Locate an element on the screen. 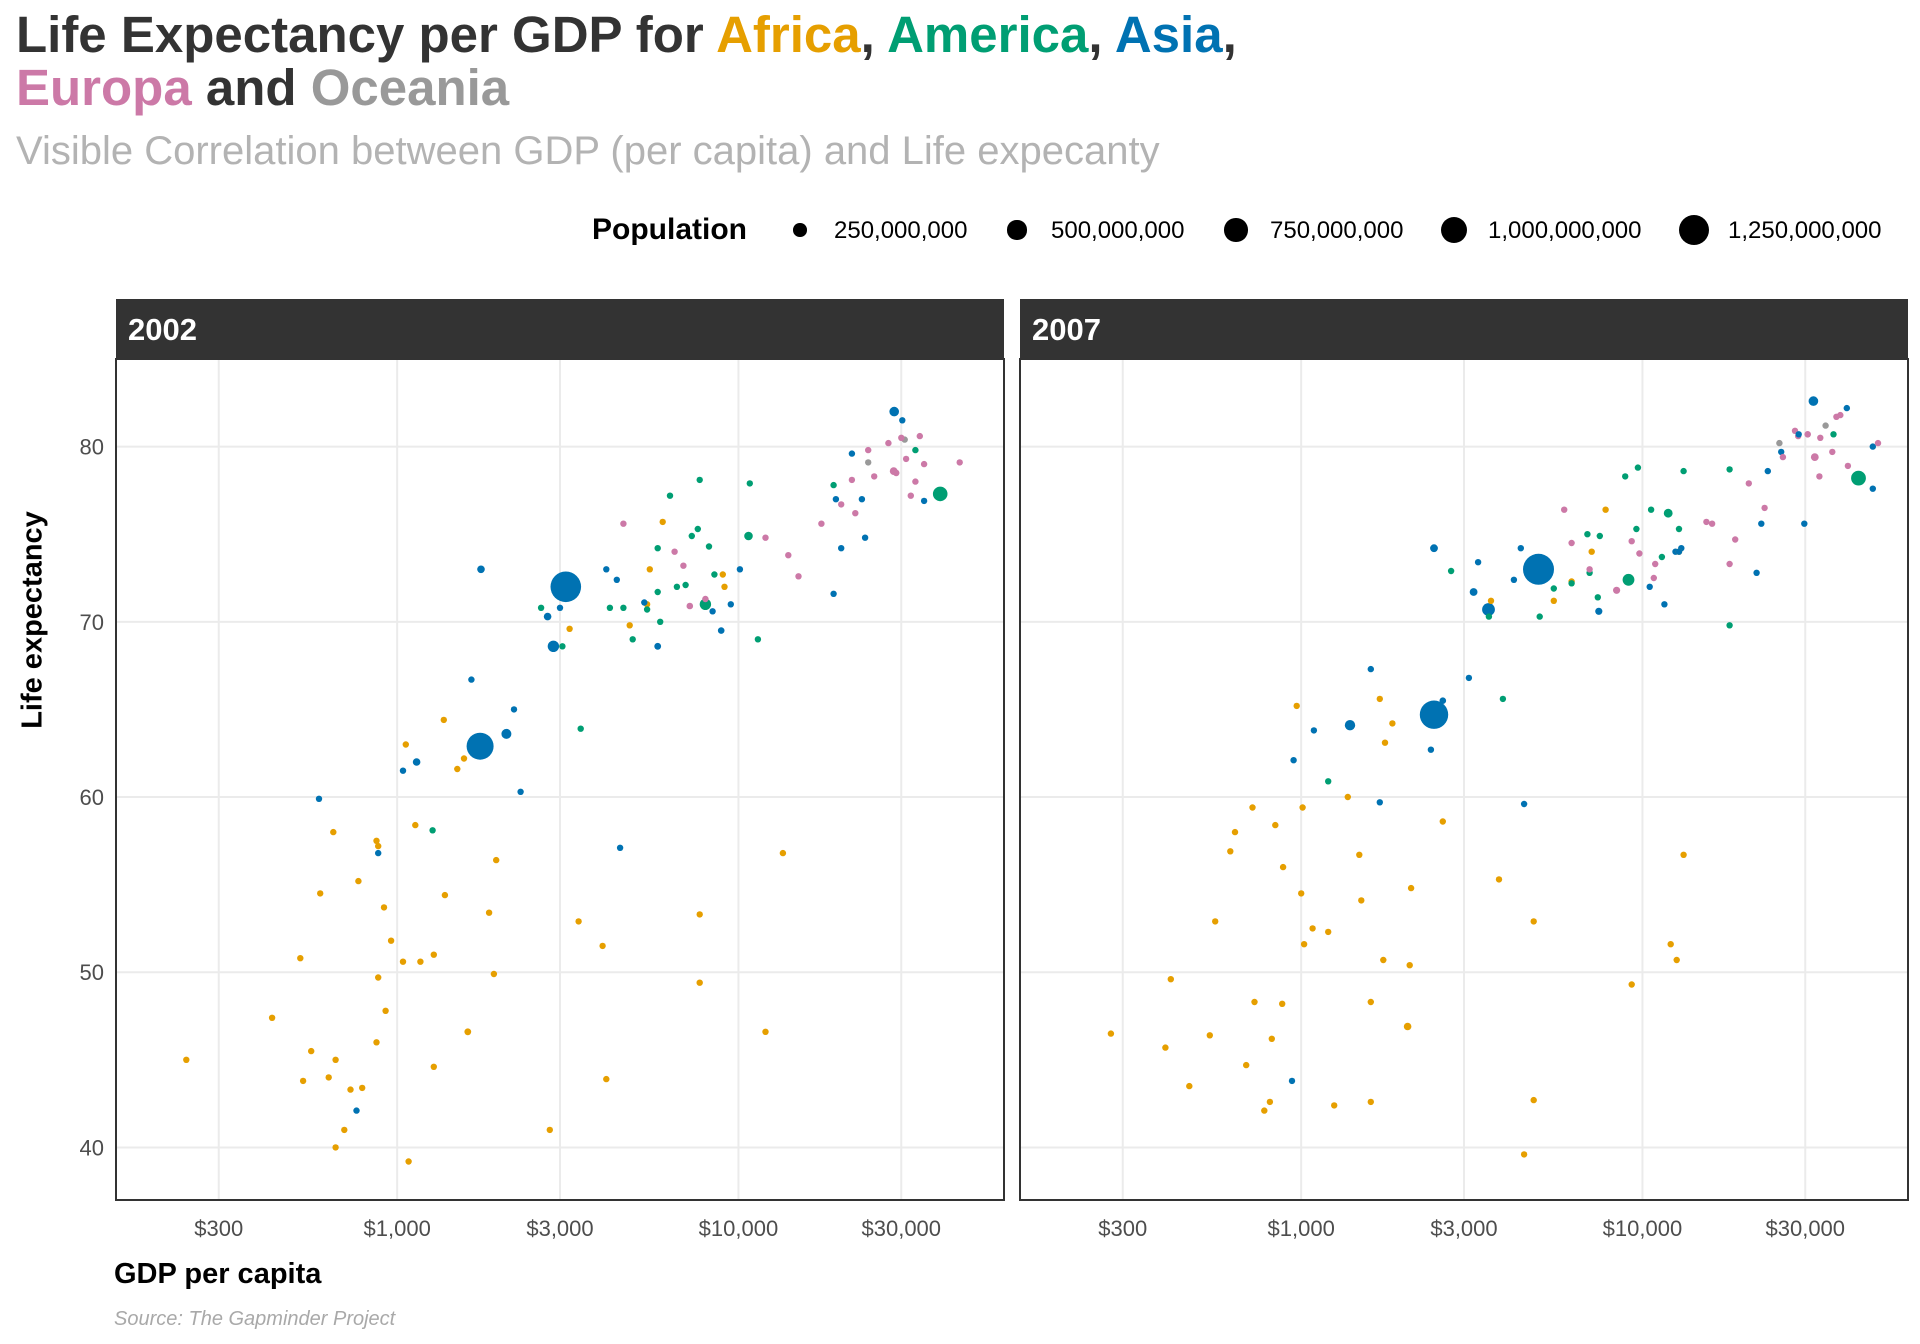 The width and height of the screenshot is (1920, 1344). legend-label: 750,000,000 is located at coordinates (1337, 230).